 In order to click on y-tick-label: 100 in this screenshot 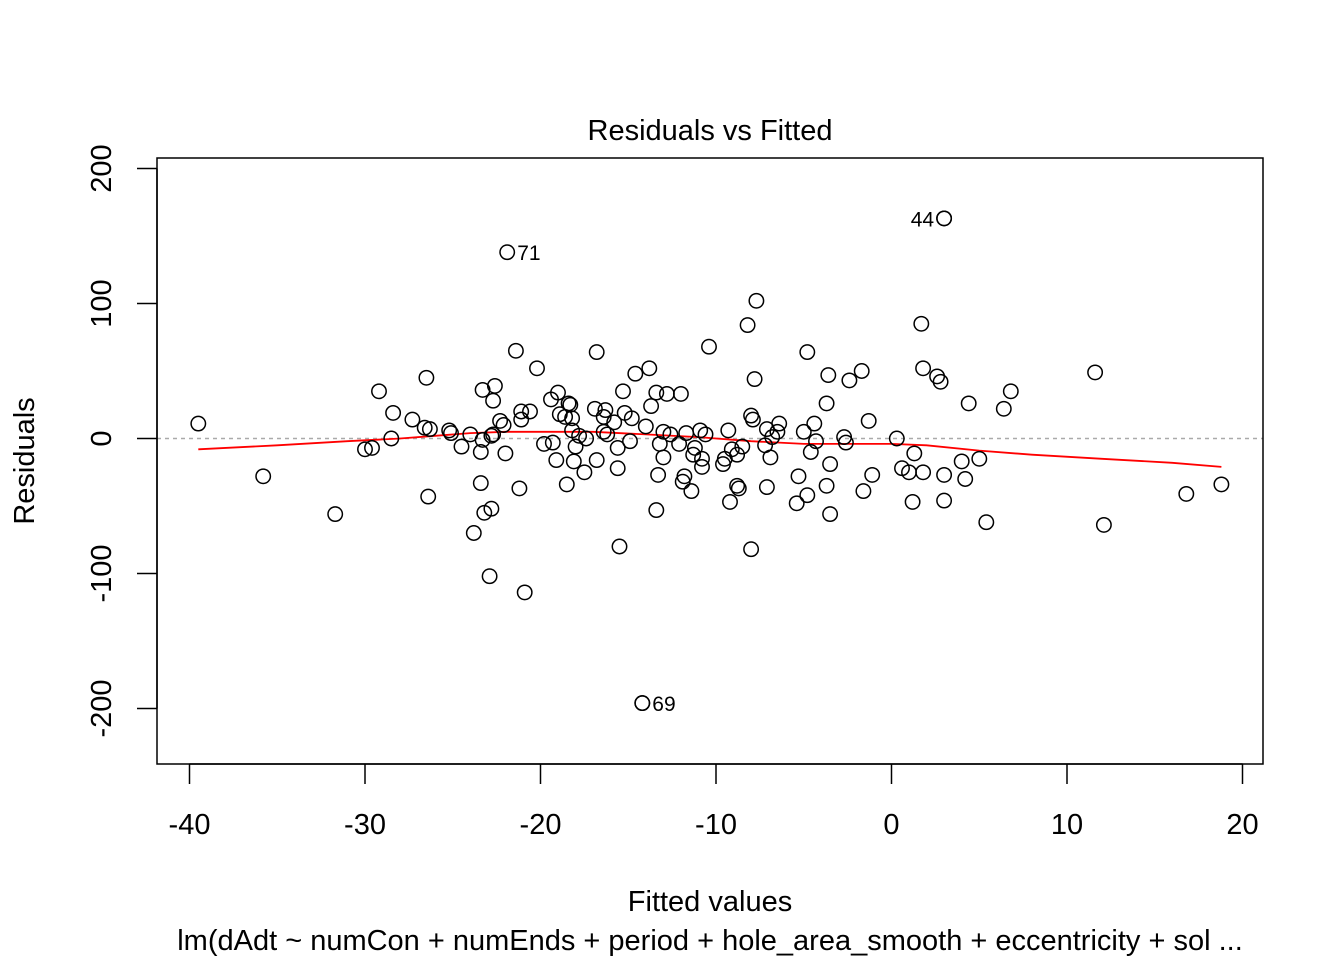, I will do `click(102, 303)`.